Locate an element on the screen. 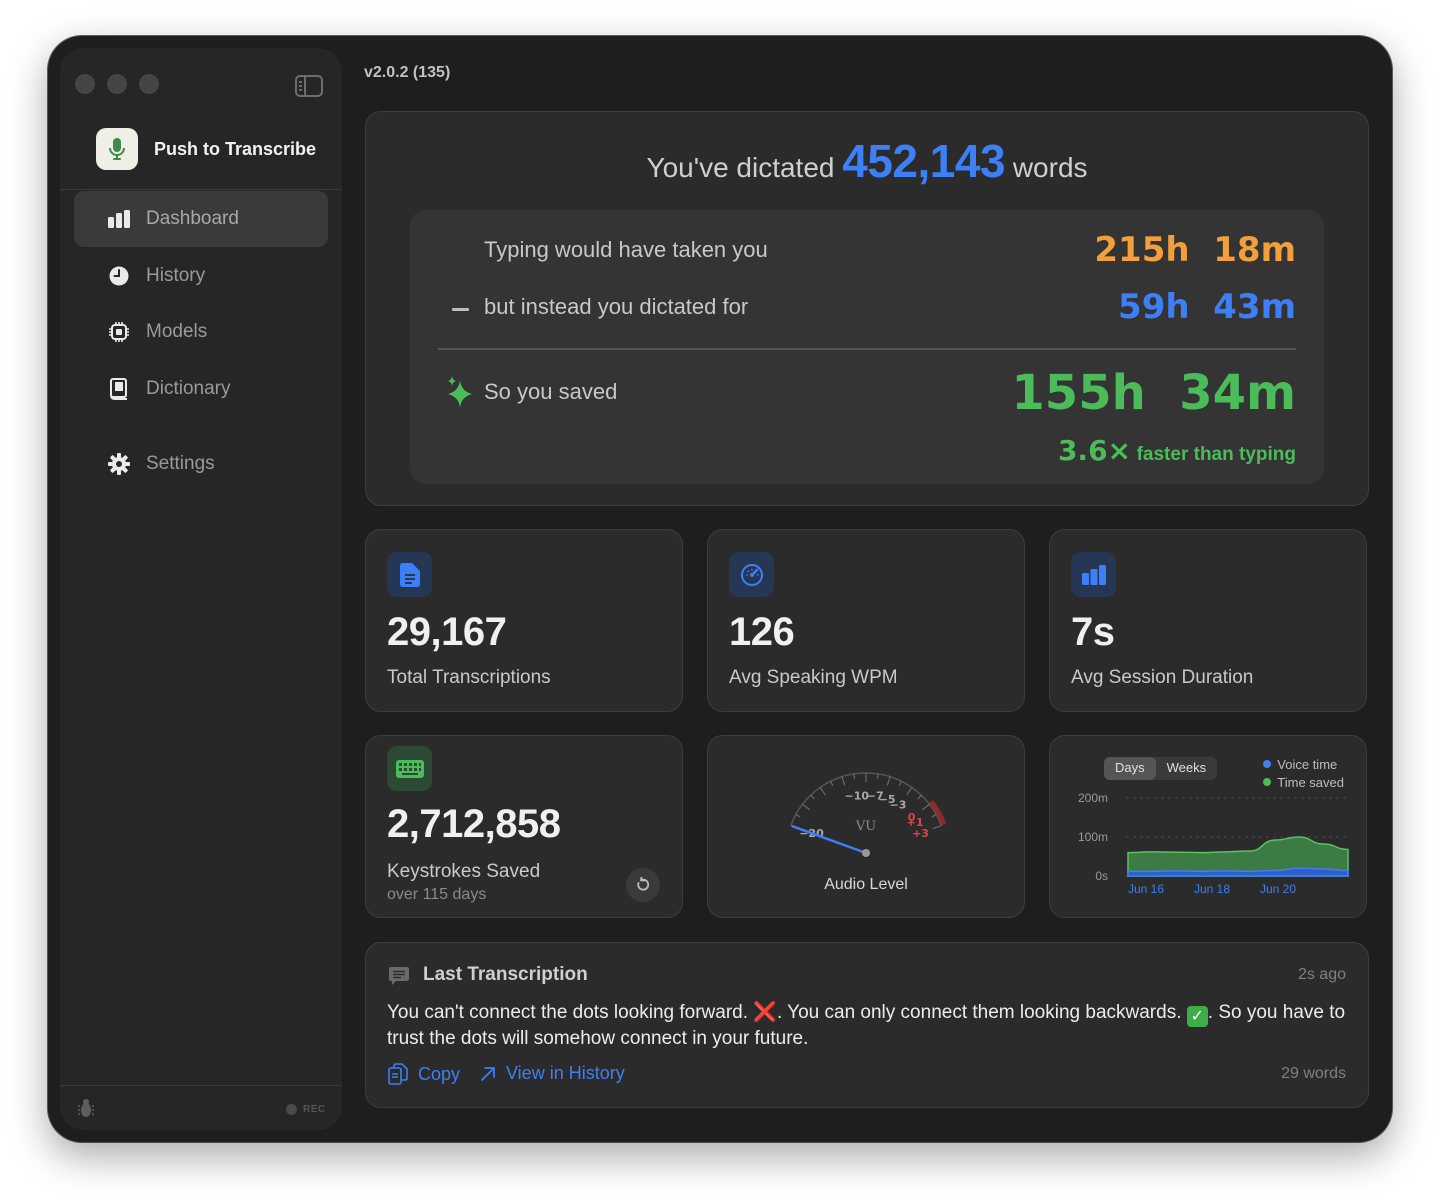 The image size is (1440, 1202). sparkle-icon is located at coordinates (460, 394).